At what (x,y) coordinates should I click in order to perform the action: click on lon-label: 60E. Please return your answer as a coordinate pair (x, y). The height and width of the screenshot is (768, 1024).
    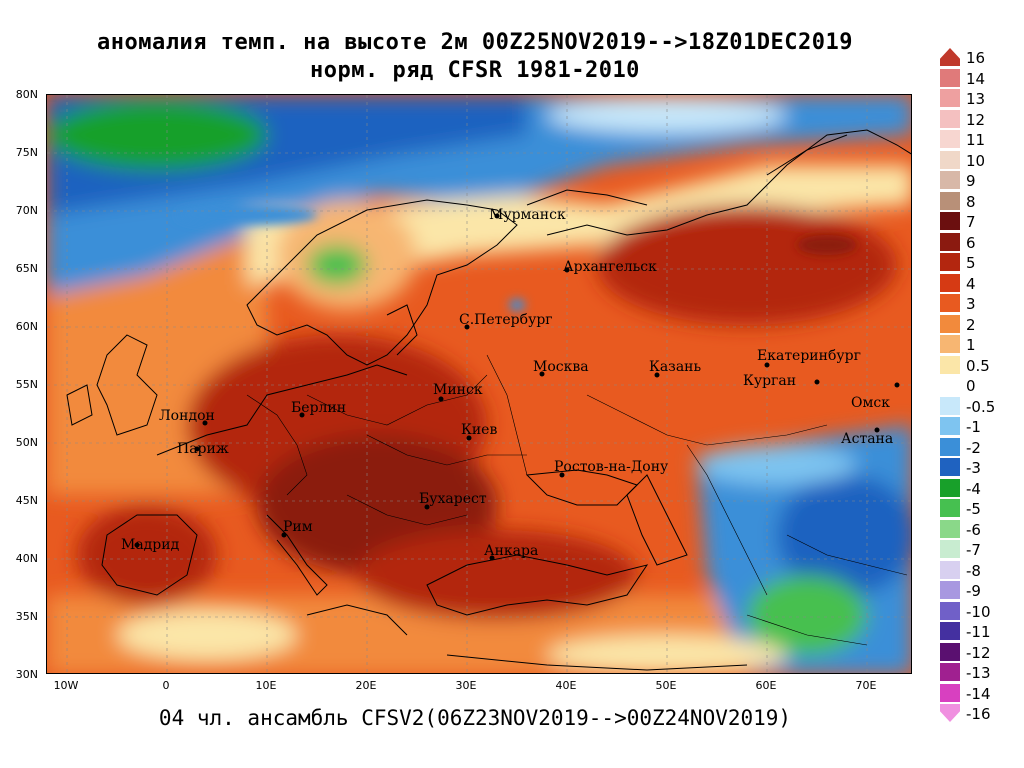
    Looking at the image, I should click on (766, 685).